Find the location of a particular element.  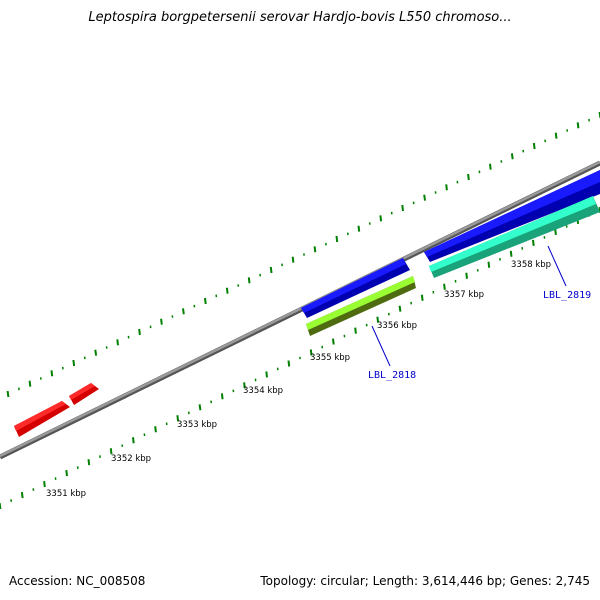

scale-label-3358: 3358 kbp is located at coordinates (531, 265).